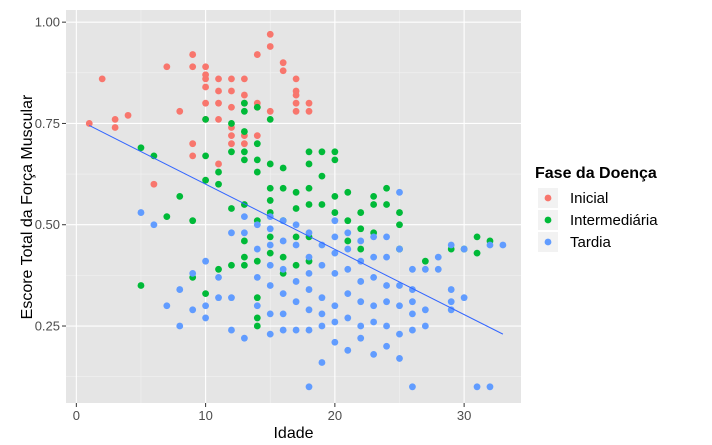  Describe the element at coordinates (464, 415) in the screenshot. I see `x-tick-label: 30` at that location.